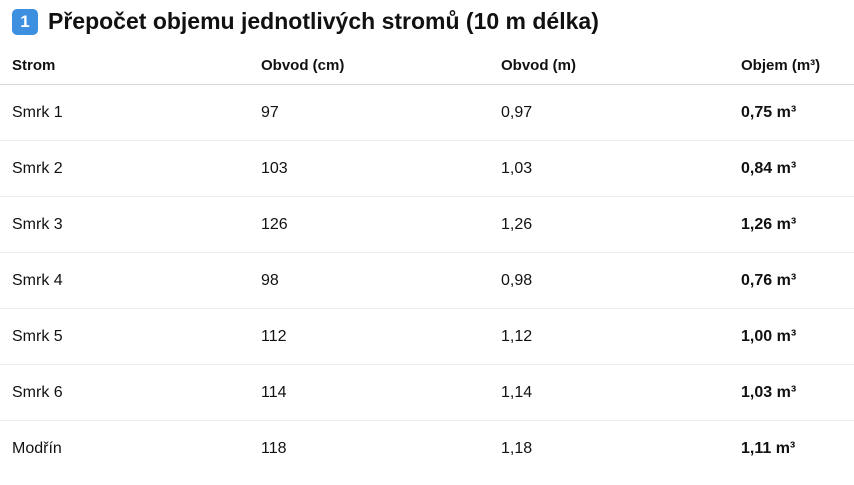 This screenshot has width=854, height=485. Describe the element at coordinates (791, 280) in the screenshot. I see `table-cell: 0,76 m³` at that location.